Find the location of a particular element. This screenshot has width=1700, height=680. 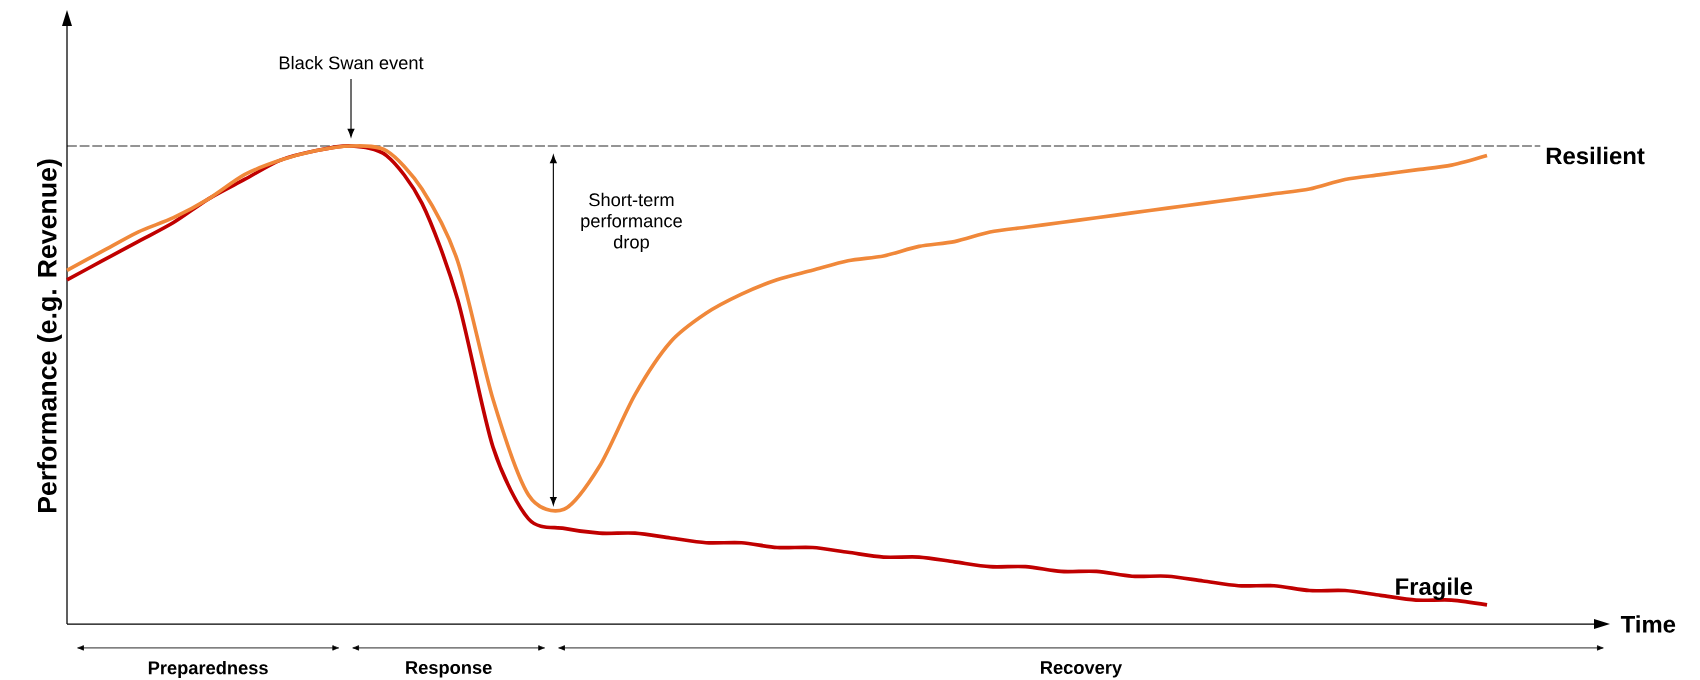

annotation: Short-term performance drop is located at coordinates (631, 222).